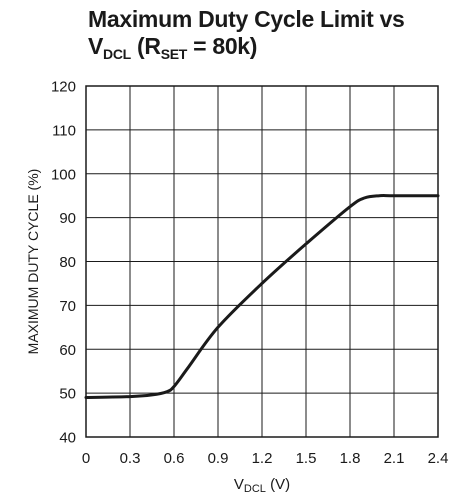 Image resolution: width=466 pixels, height=498 pixels. What do you see at coordinates (246, 19) in the screenshot?
I see `chart-title-line1: Maximum Duty Cycle Limit vs` at bounding box center [246, 19].